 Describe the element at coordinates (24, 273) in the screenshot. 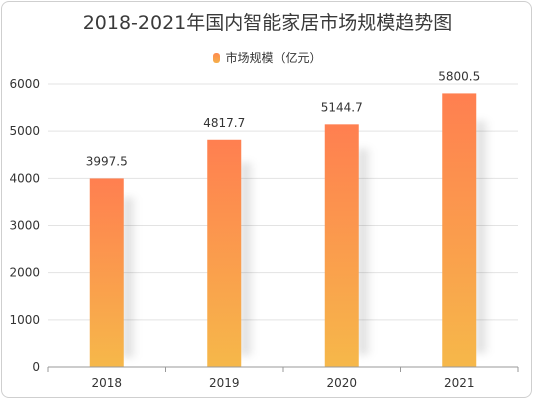

I see `y-tick-label: 2000` at that location.